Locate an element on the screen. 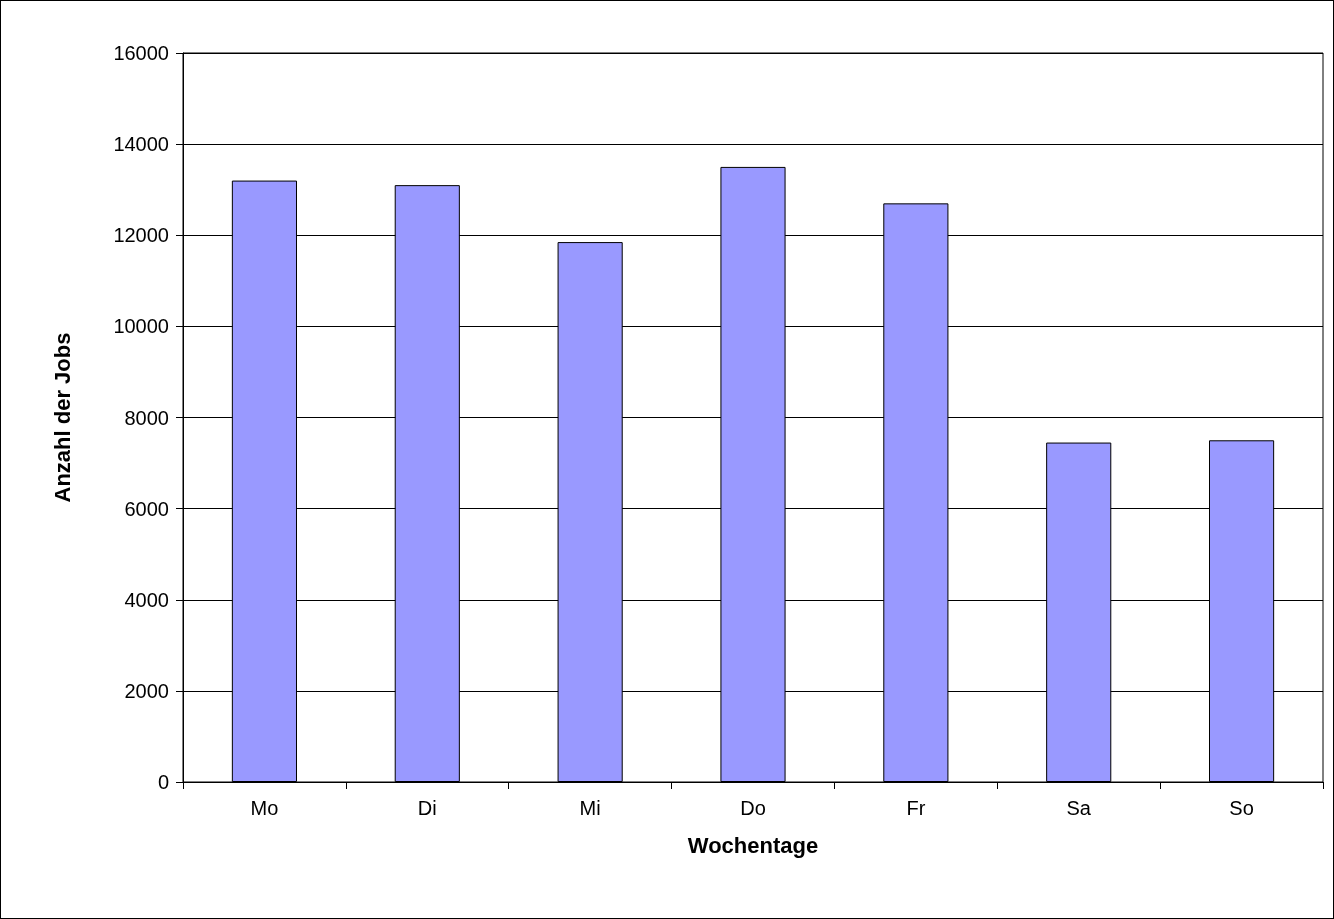 This screenshot has height=919, width=1334. y-axis-title: Anzahl der Jobs is located at coordinates (62, 417).